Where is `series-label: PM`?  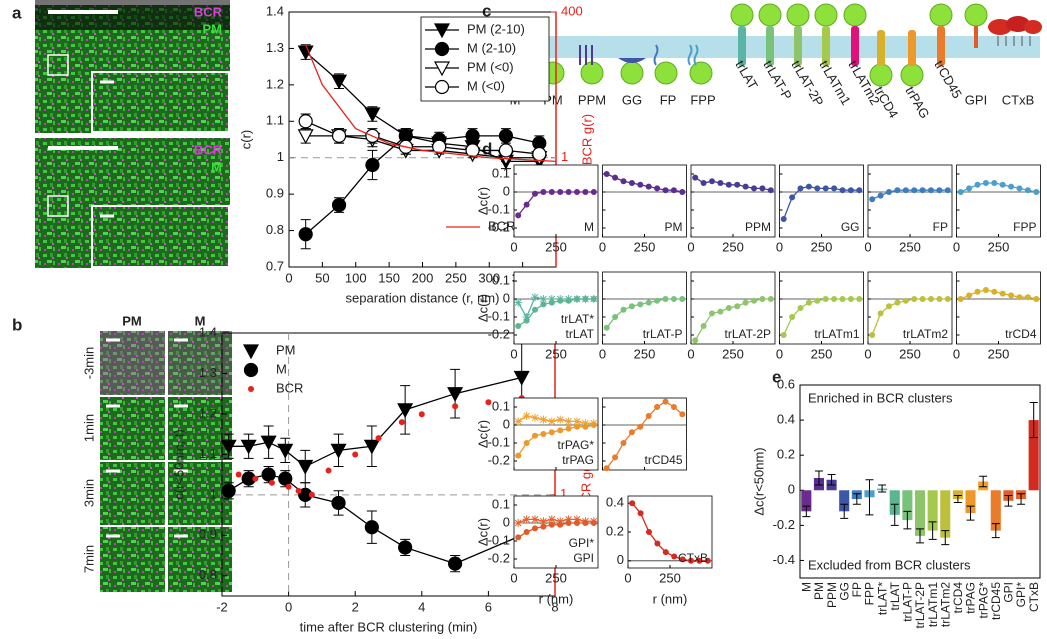 series-label: PM is located at coordinates (674, 227).